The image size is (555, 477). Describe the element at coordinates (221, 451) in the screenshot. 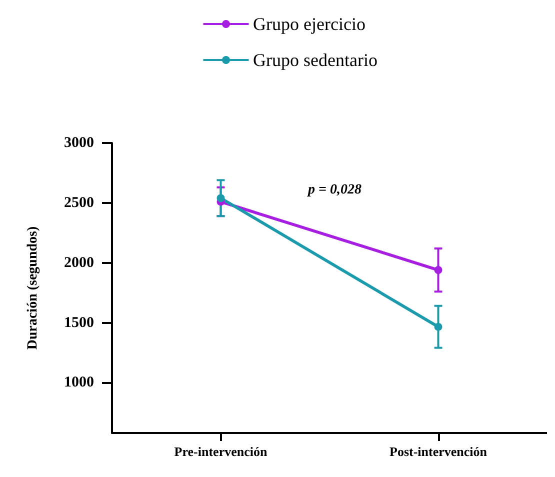

I see `x-tick-label: Pre-intervención` at that location.